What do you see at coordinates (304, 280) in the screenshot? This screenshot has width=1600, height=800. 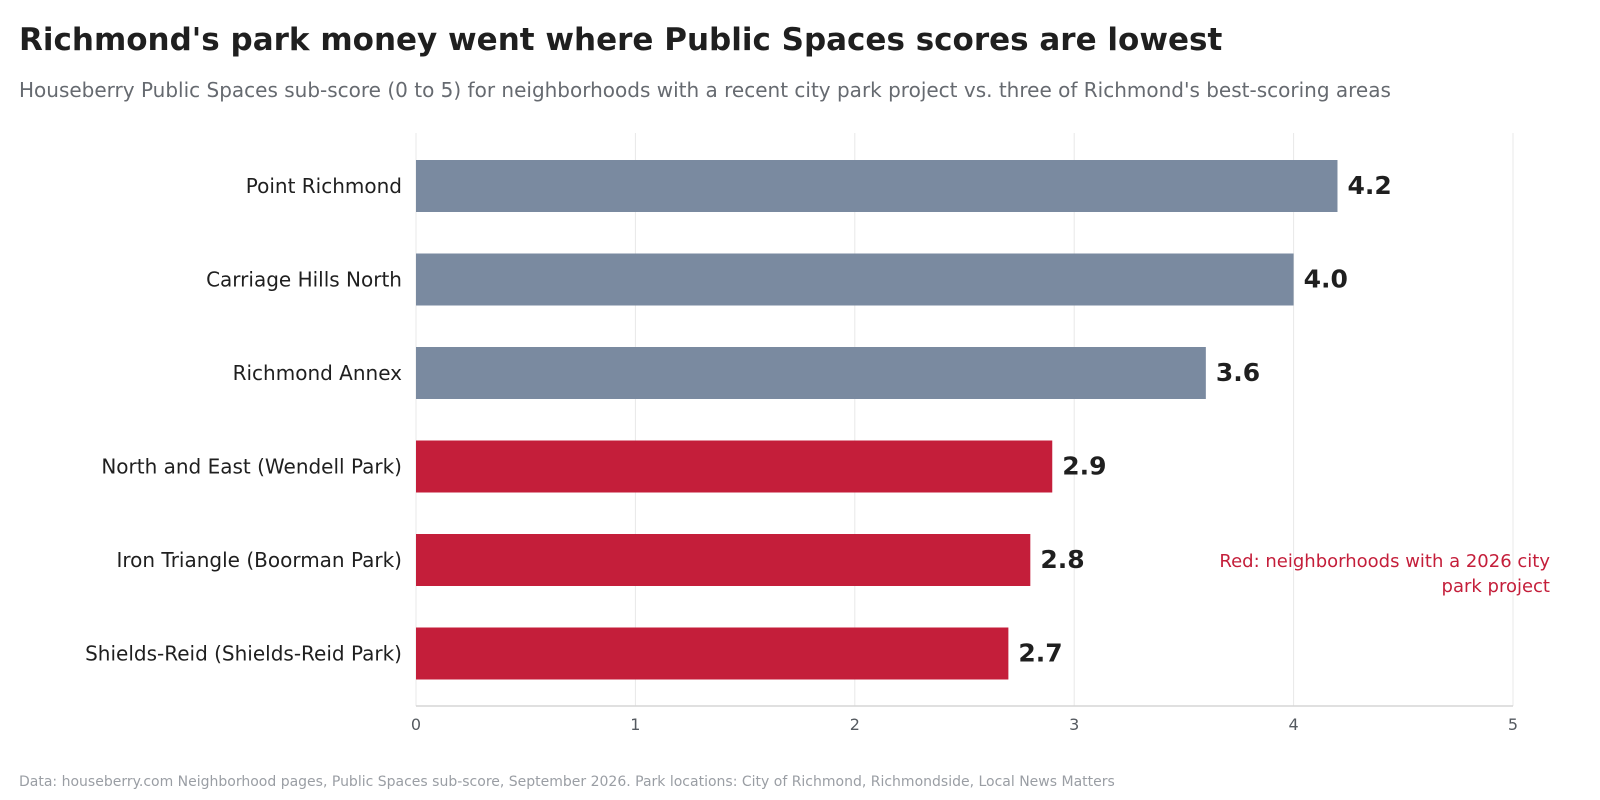 I see `category-label: Carriage Hills North` at bounding box center [304, 280].